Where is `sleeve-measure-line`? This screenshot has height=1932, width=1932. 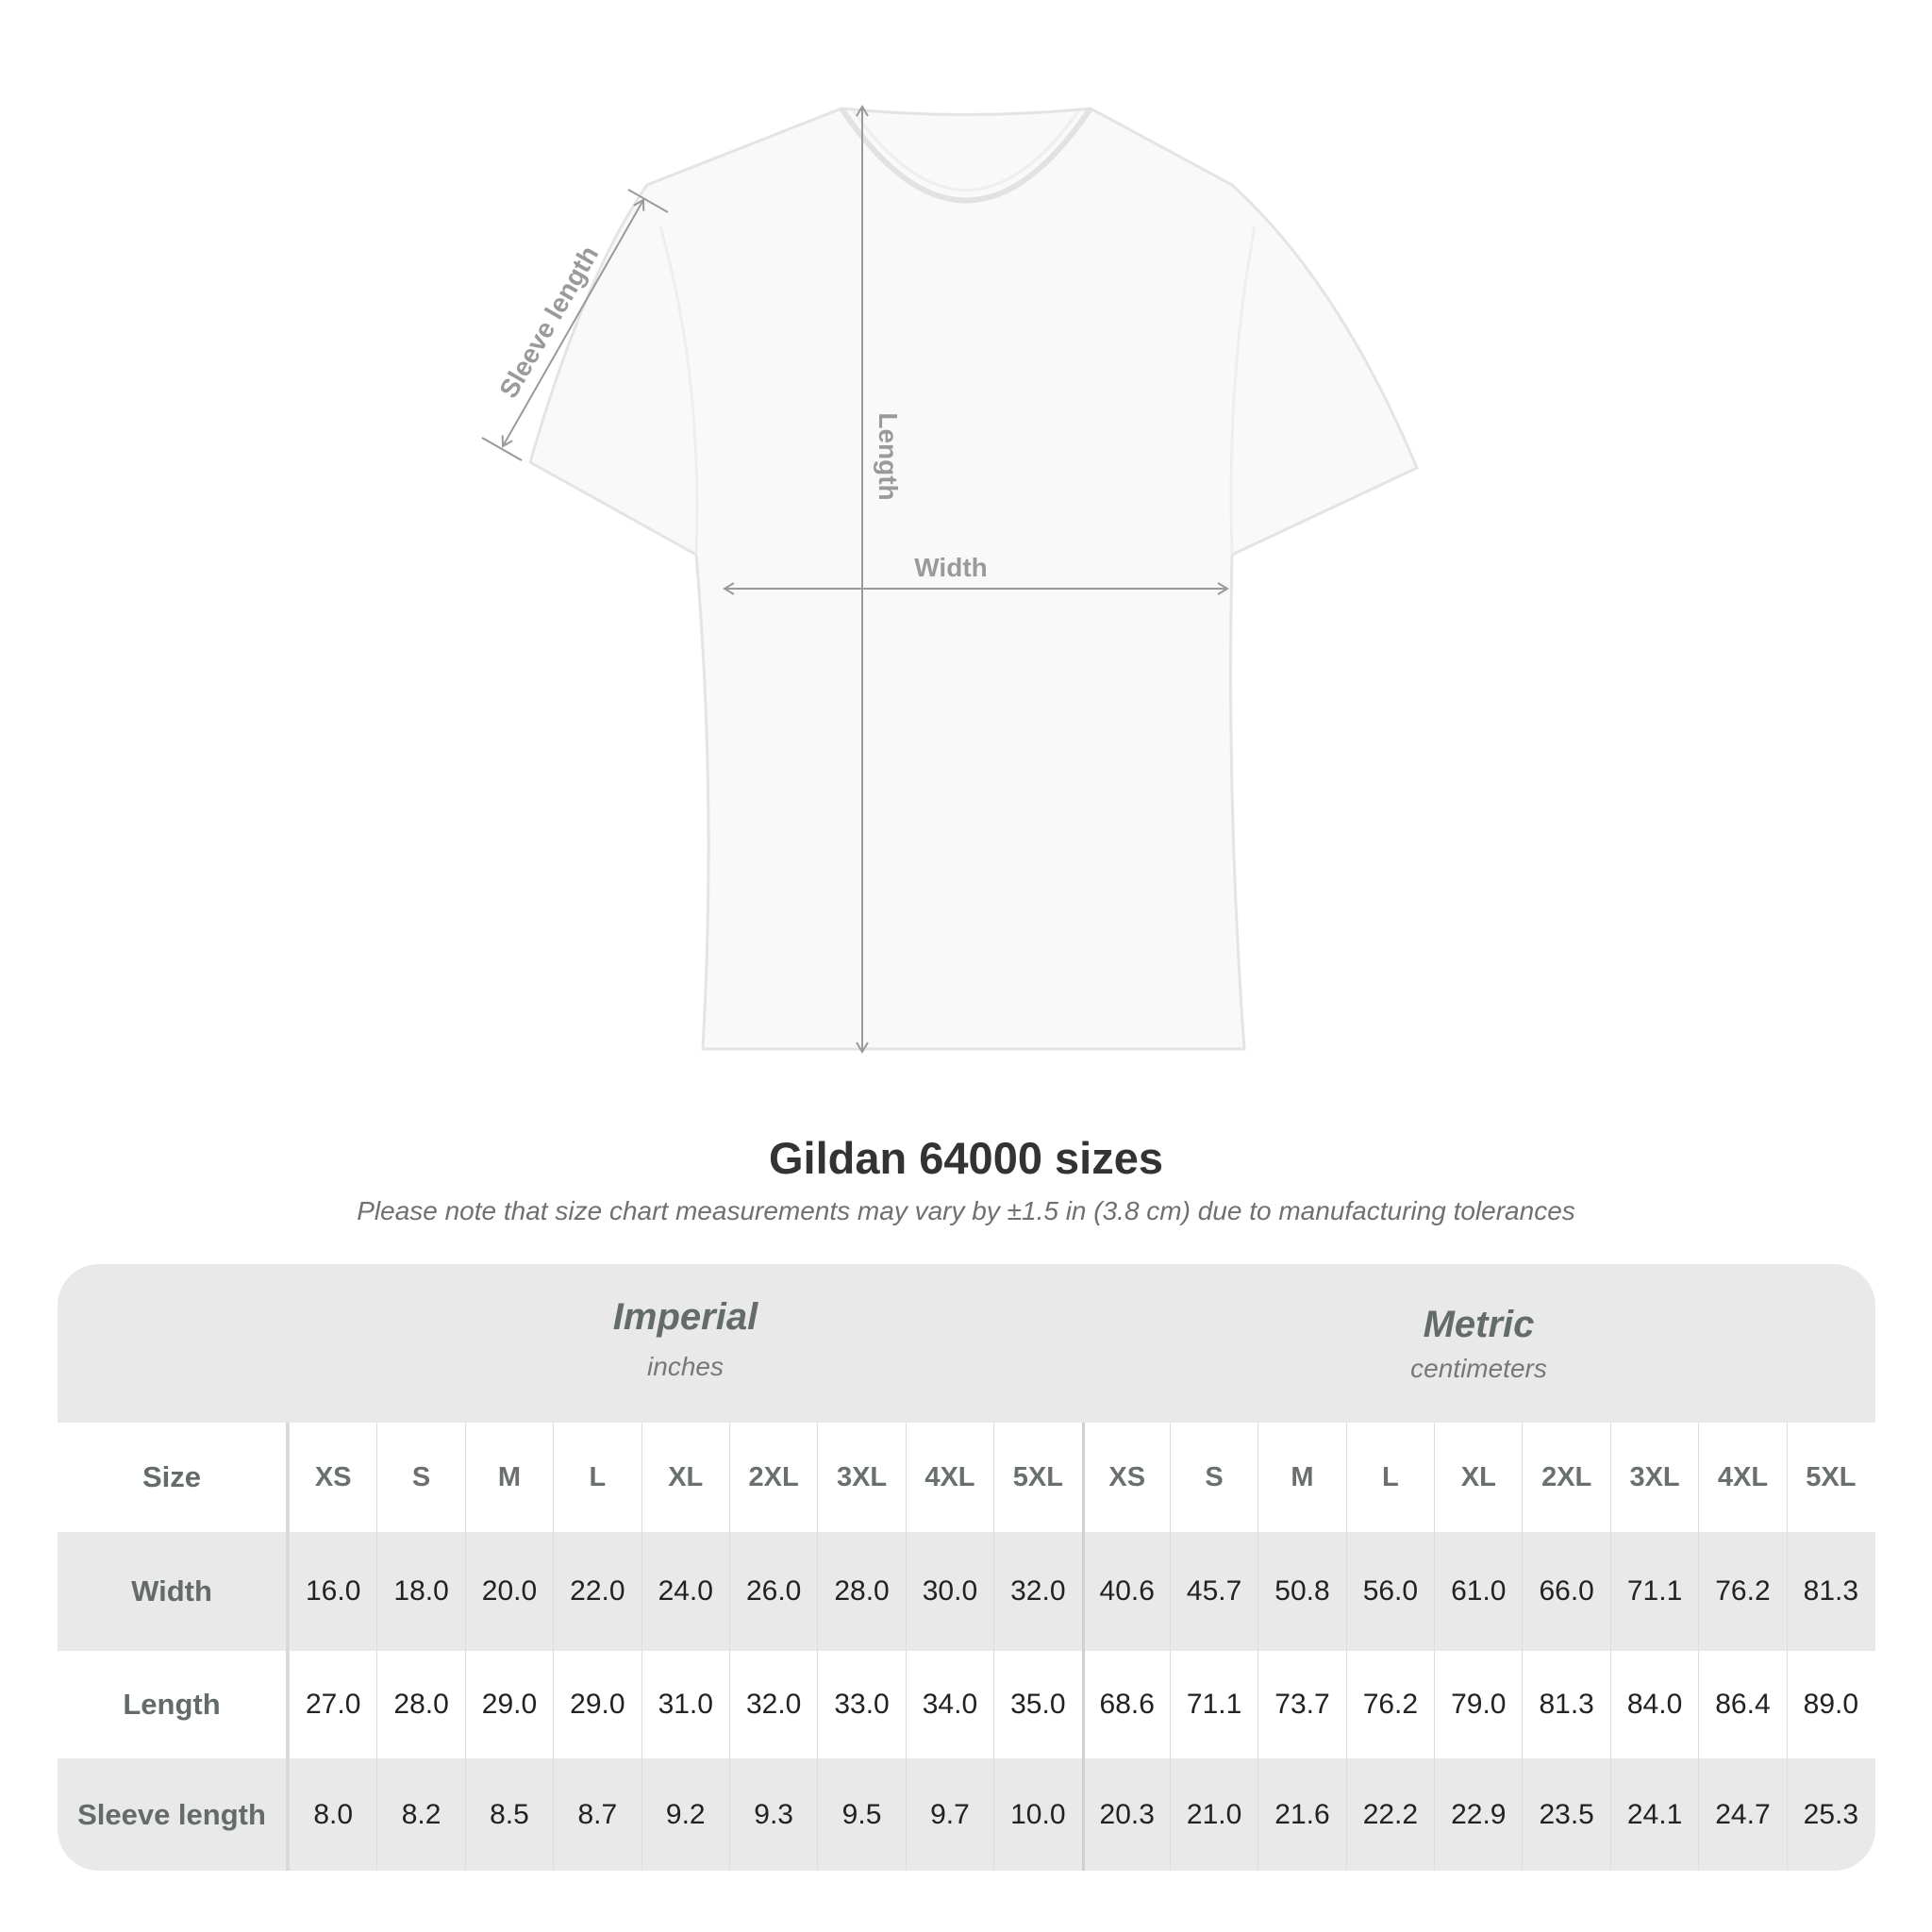
sleeve-measure-line is located at coordinates (573, 323).